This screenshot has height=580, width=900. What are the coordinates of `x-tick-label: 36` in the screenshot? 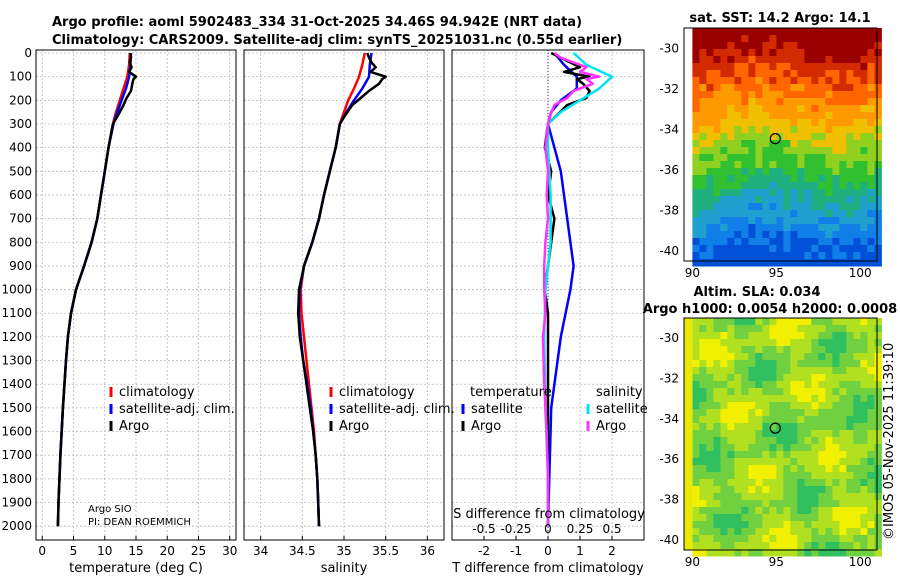 It's located at (427, 551).